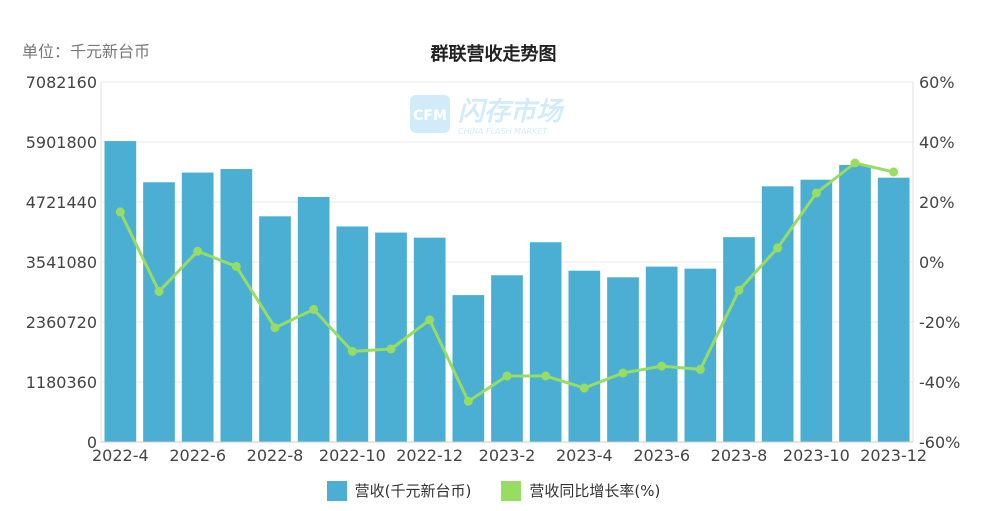 The width and height of the screenshot is (987, 511). Describe the element at coordinates (937, 202) in the screenshot. I see `y-right-tick-label: 20%` at that location.